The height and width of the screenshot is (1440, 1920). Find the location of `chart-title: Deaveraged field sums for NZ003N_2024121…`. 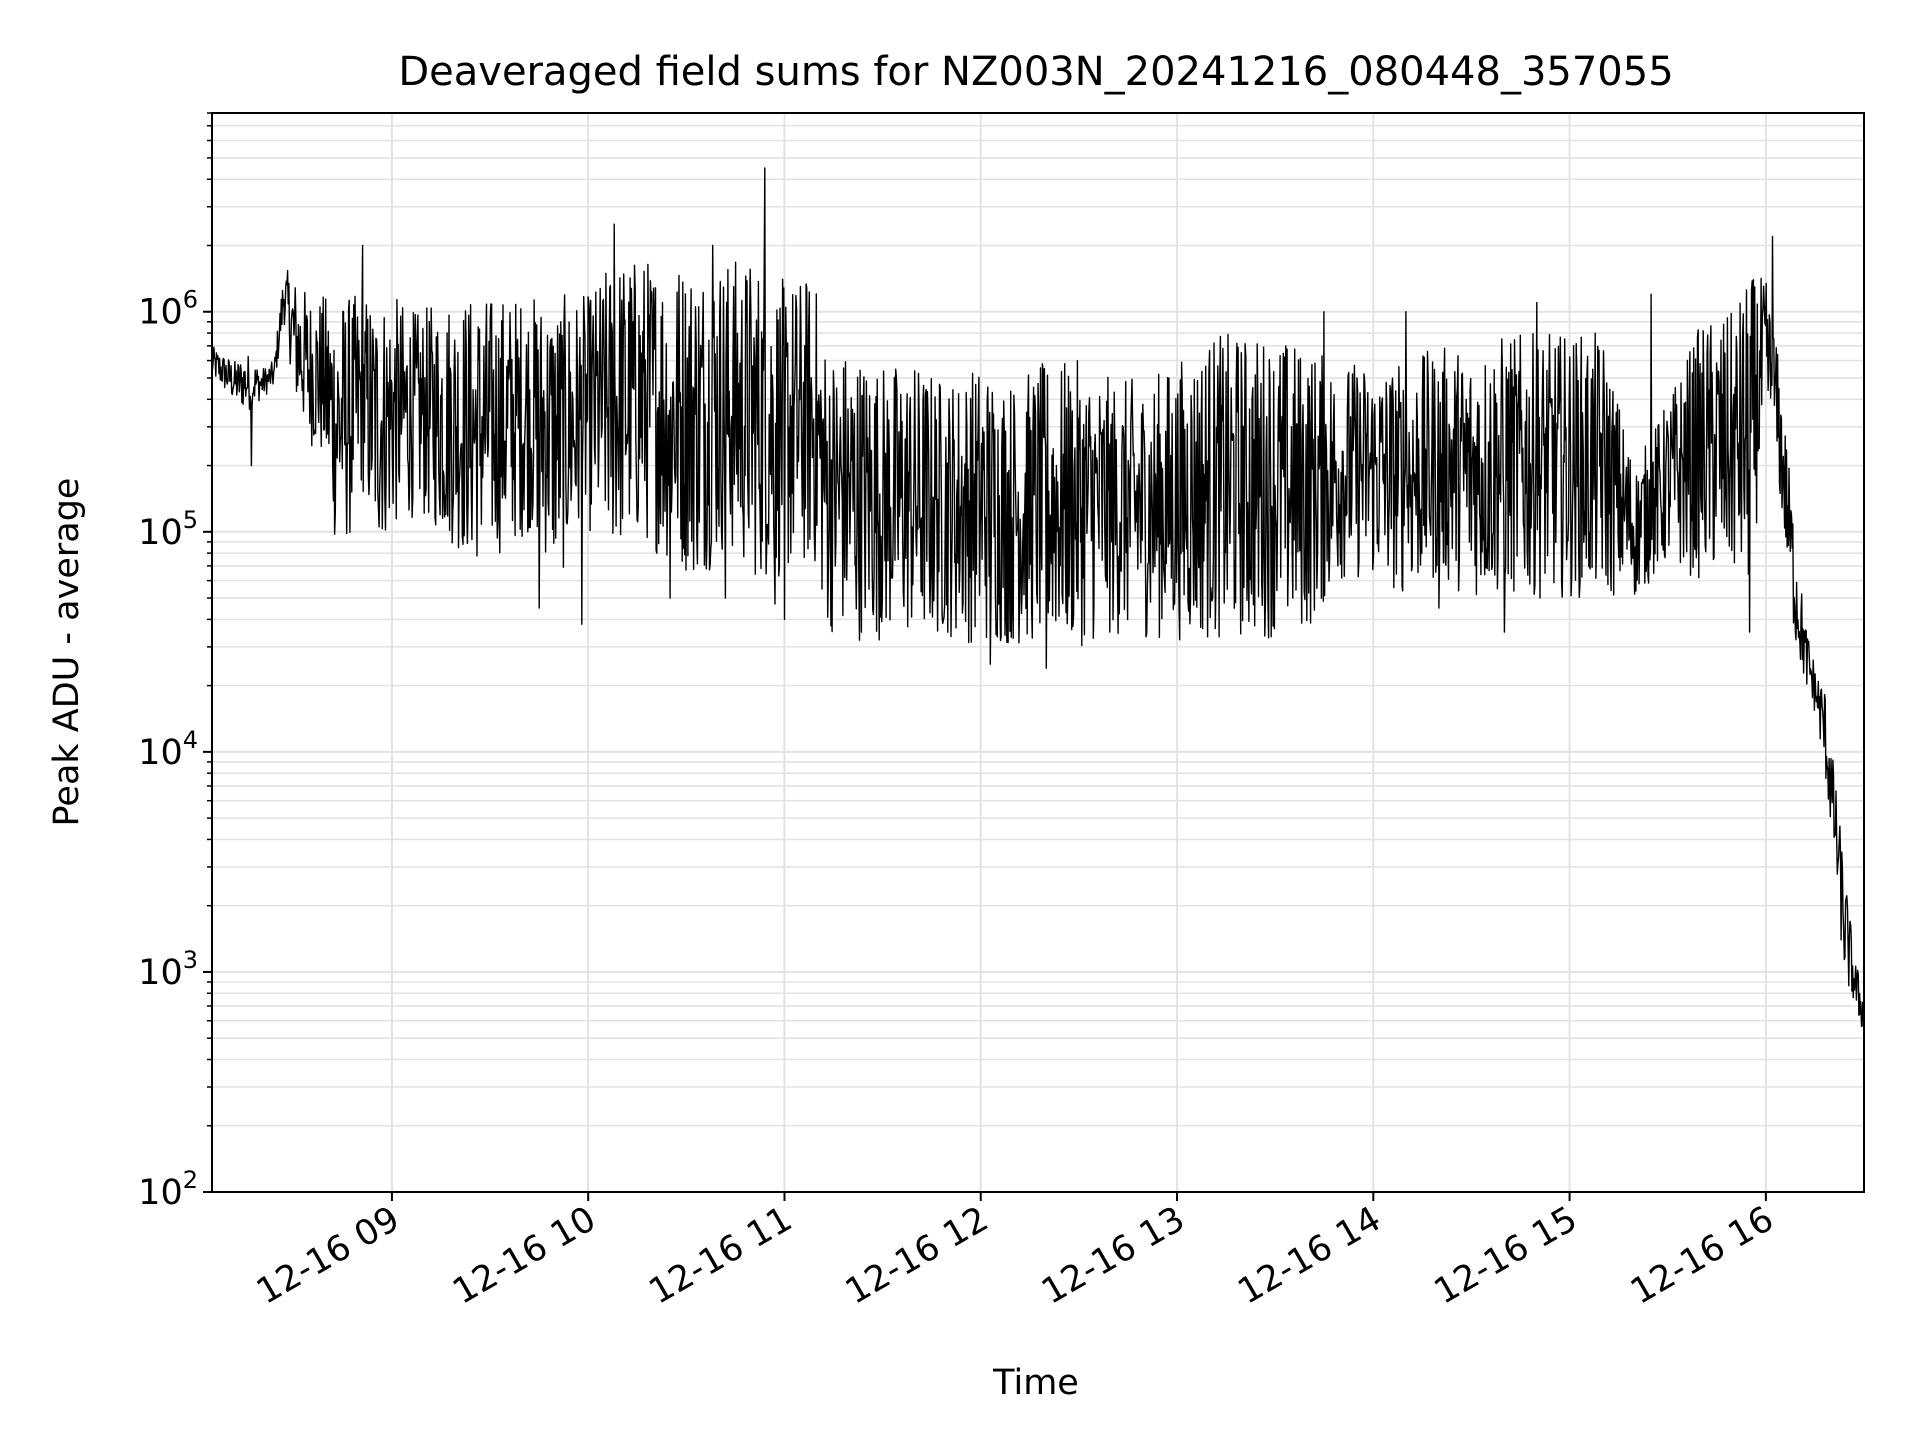

chart-title: Deaveraged field sums for NZ003N_2024121… is located at coordinates (1035, 72).